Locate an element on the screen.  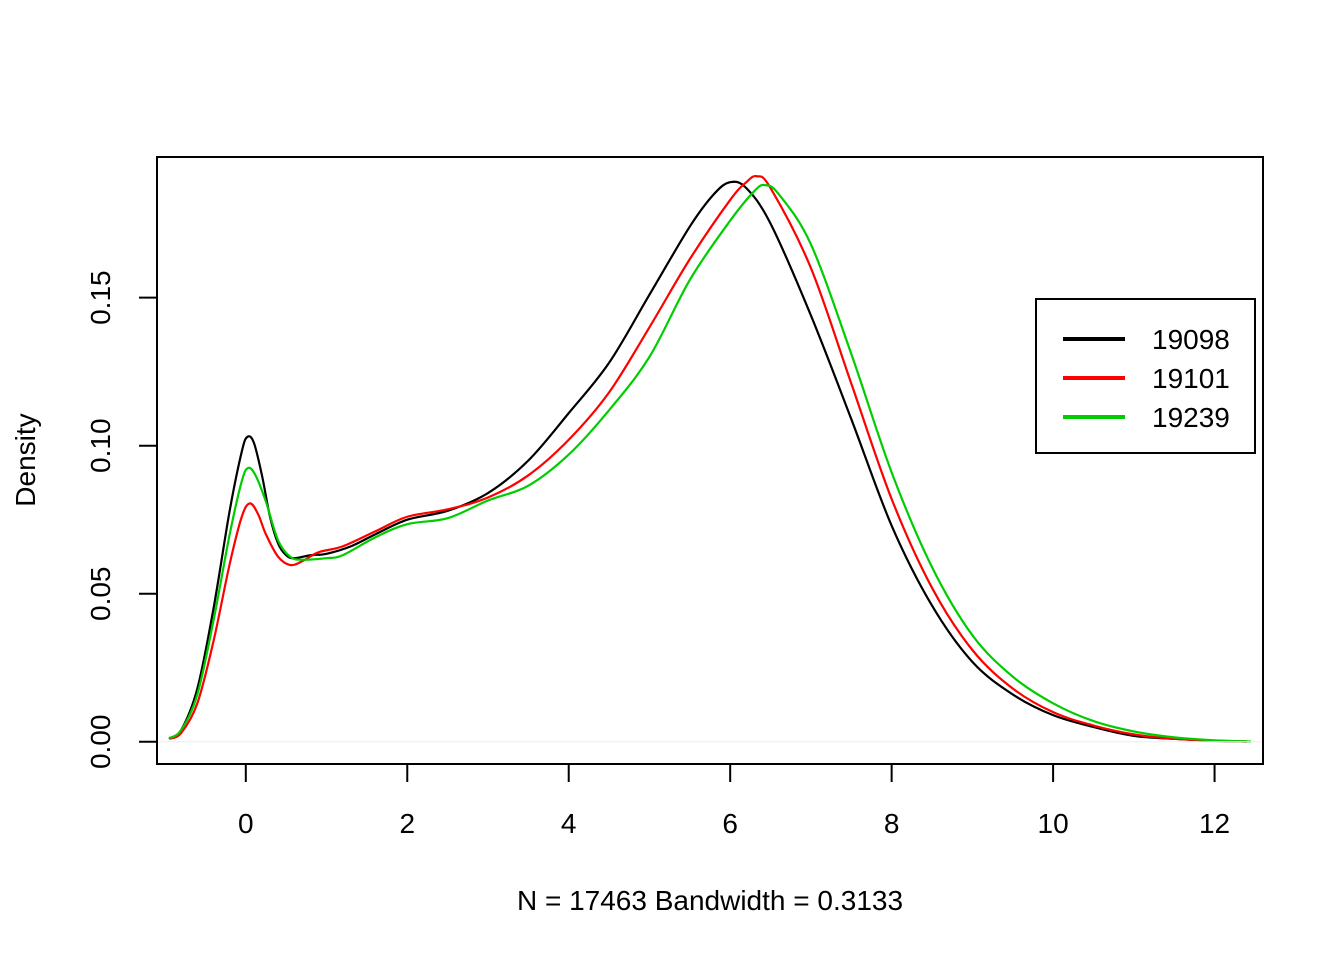
y-tick-label: 0.00 is located at coordinates (100, 742).